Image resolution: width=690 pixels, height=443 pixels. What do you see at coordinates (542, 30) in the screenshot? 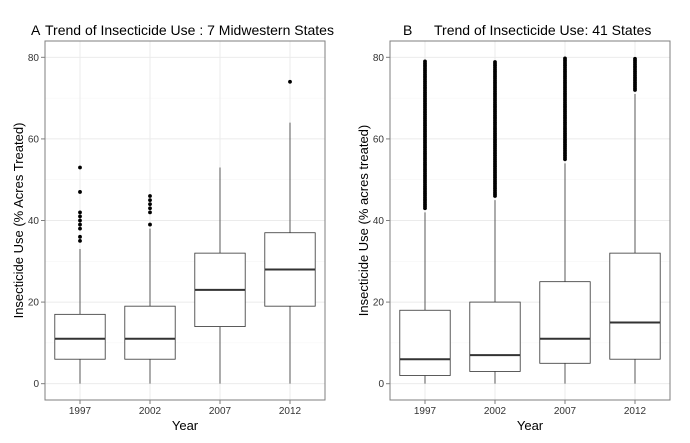
I see `chart-title: Trend of Insecticide Use: 41 States` at bounding box center [542, 30].